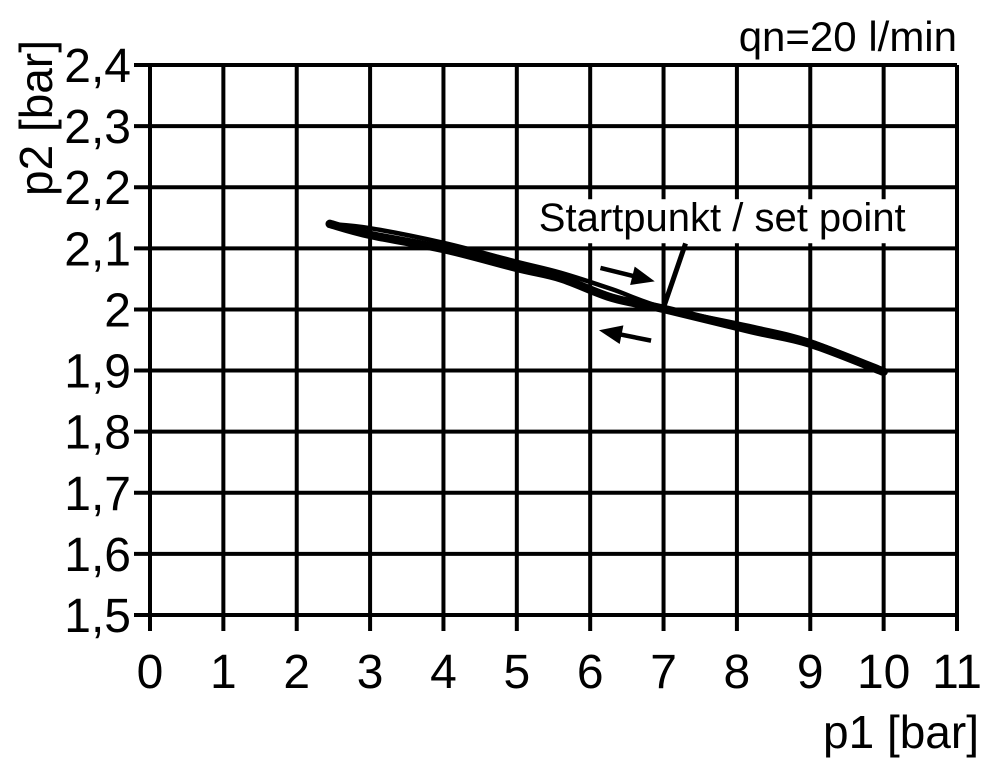  I want to click on x-tick-label: 1, so click(223, 672).